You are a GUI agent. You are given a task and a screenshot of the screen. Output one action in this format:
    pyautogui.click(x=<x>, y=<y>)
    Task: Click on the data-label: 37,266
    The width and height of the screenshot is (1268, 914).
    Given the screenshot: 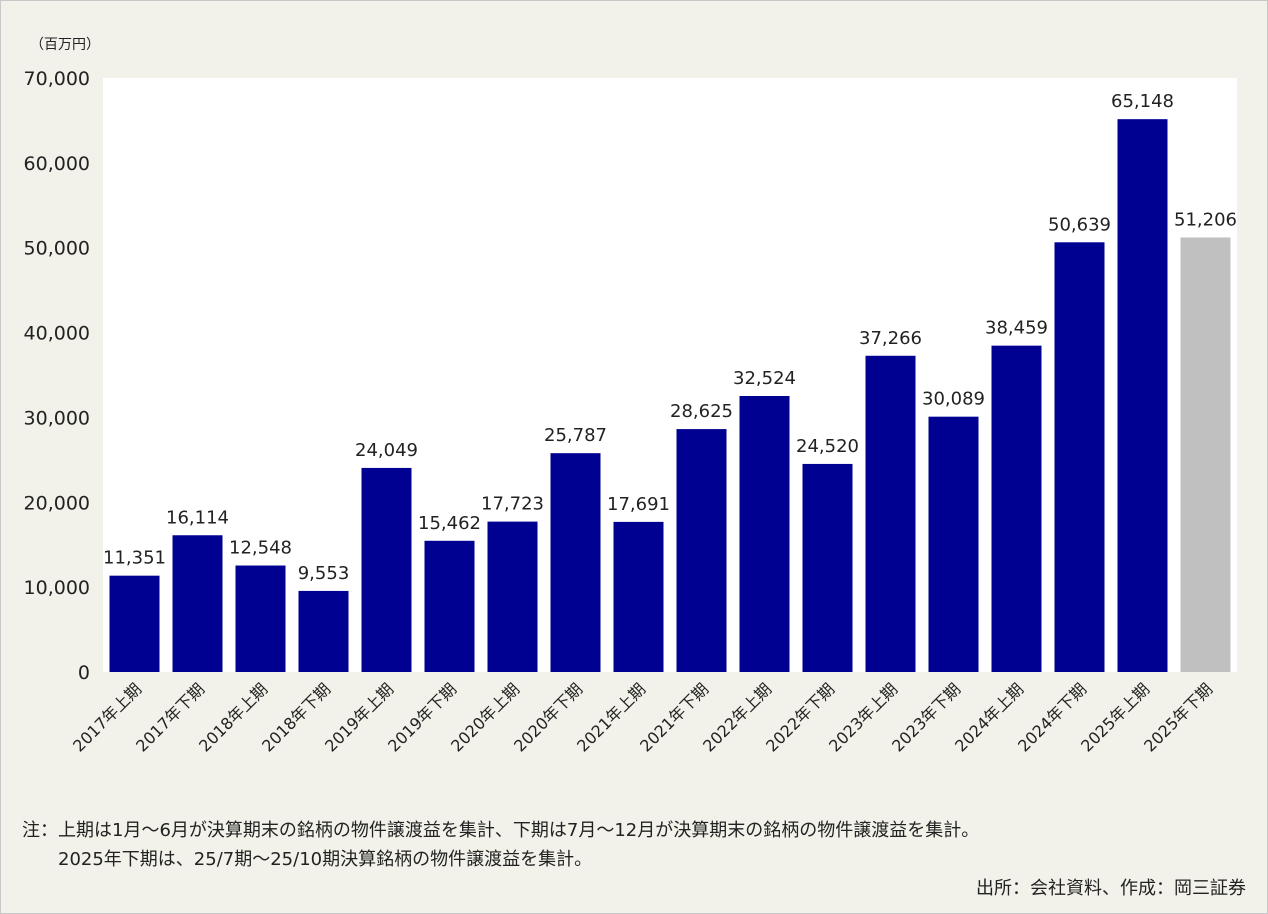 What is the action you would take?
    pyautogui.click(x=890, y=338)
    